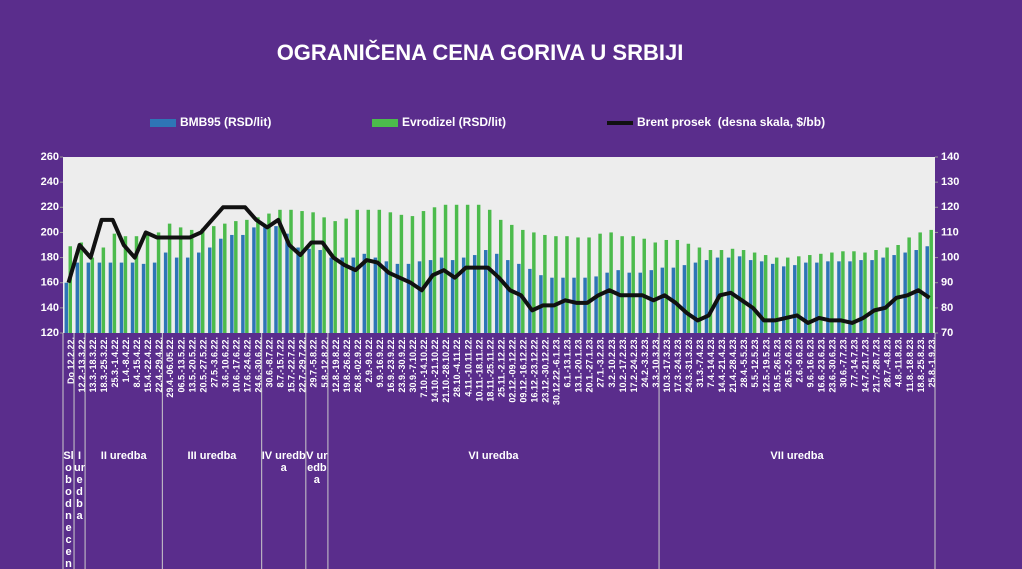 Image resolution: width=1022 pixels, height=569 pixels. Describe the element at coordinates (534, 370) in the screenshot. I see `x-tick-label: 16.12.-23.12.22.` at that location.